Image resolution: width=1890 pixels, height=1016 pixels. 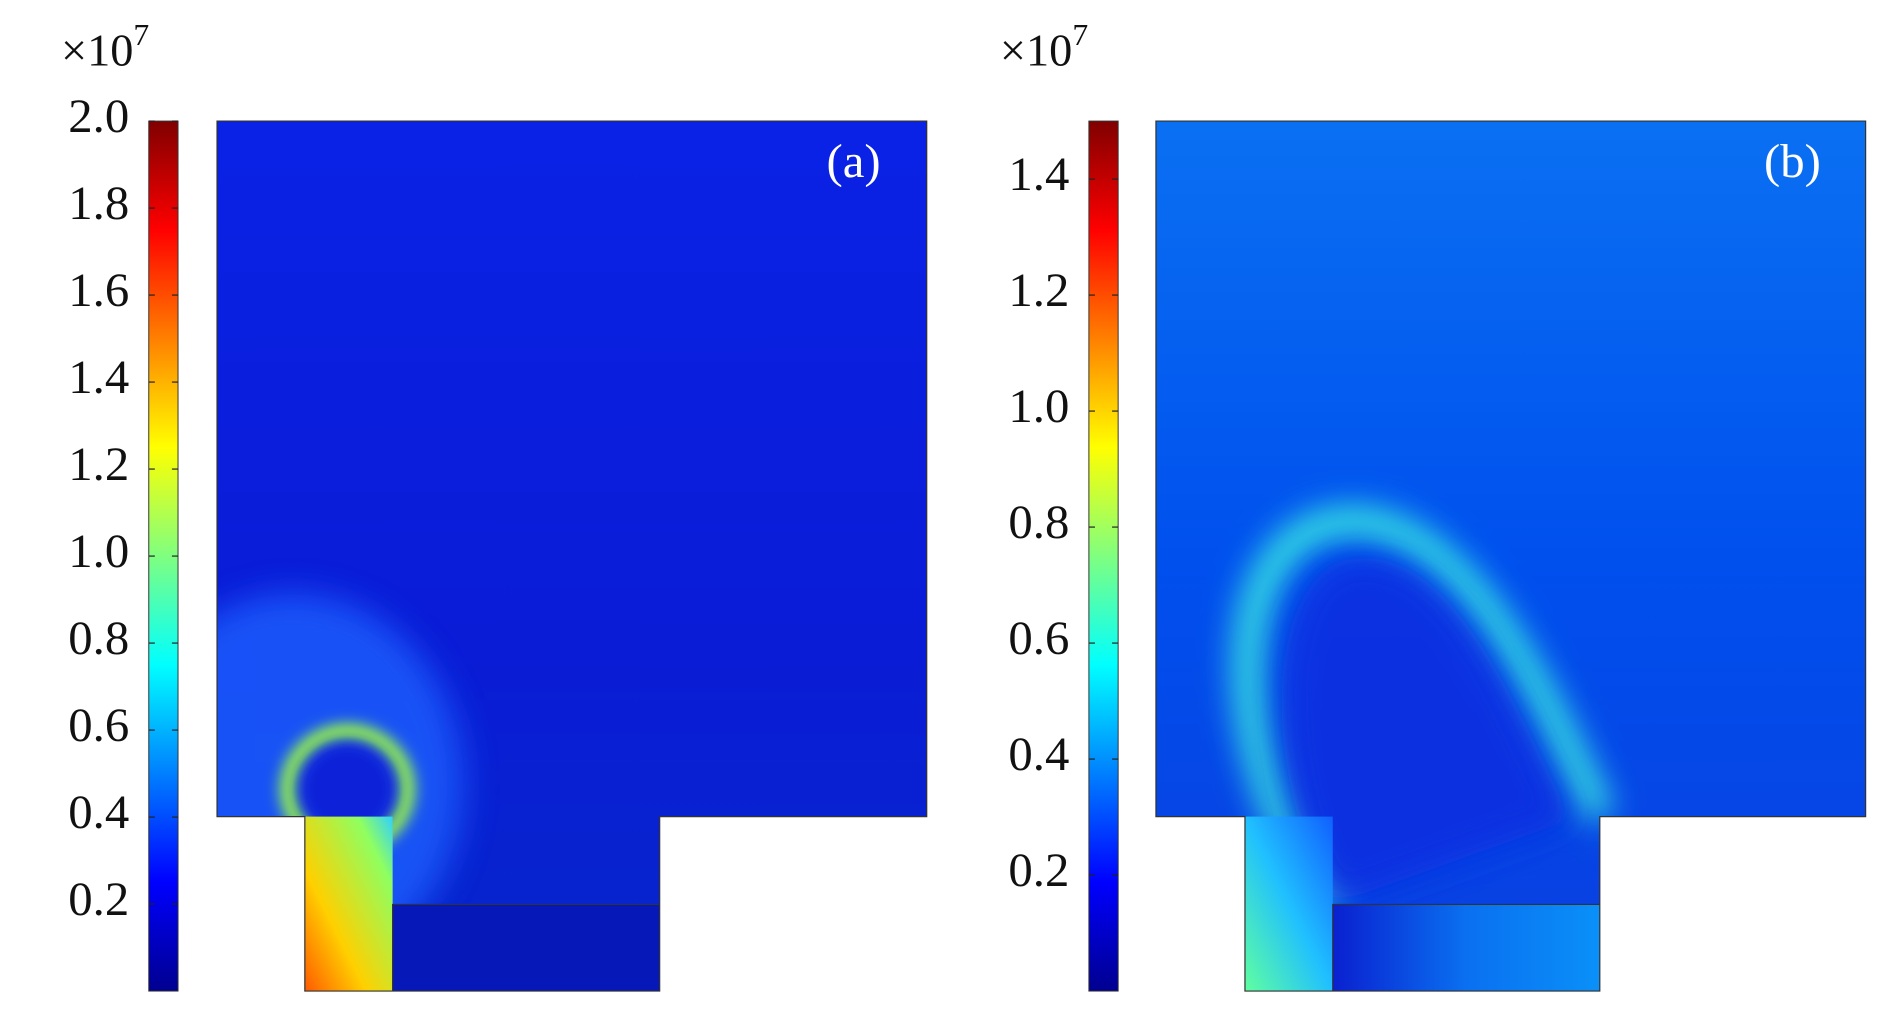 I want to click on panel-label: (b), so click(x=1792, y=162).